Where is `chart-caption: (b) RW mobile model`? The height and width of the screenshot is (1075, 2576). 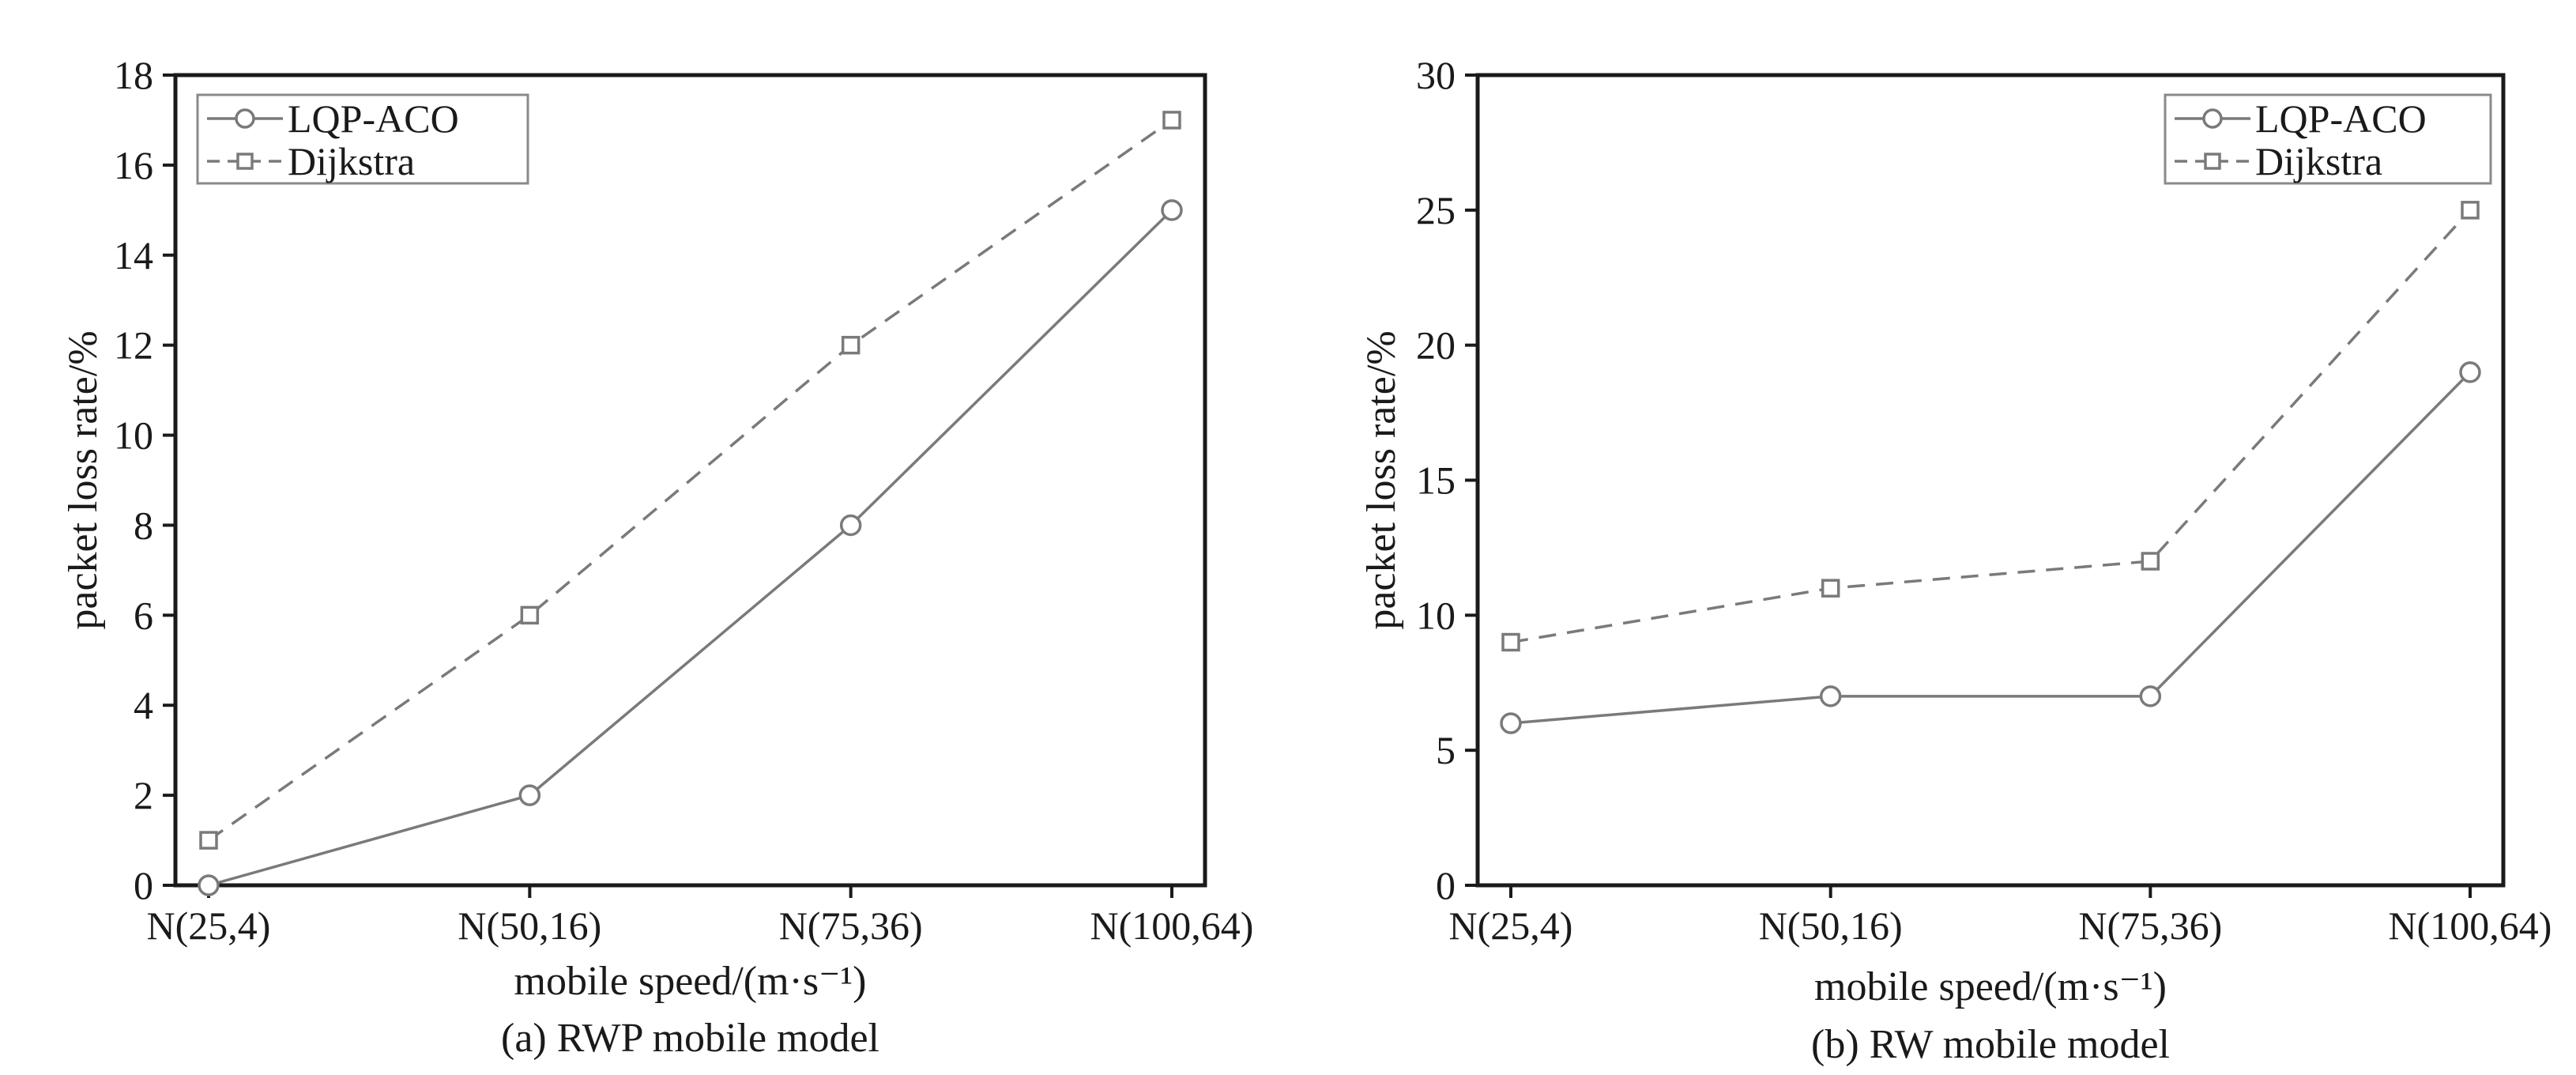
chart-caption: (b) RW mobile model is located at coordinates (1990, 1044).